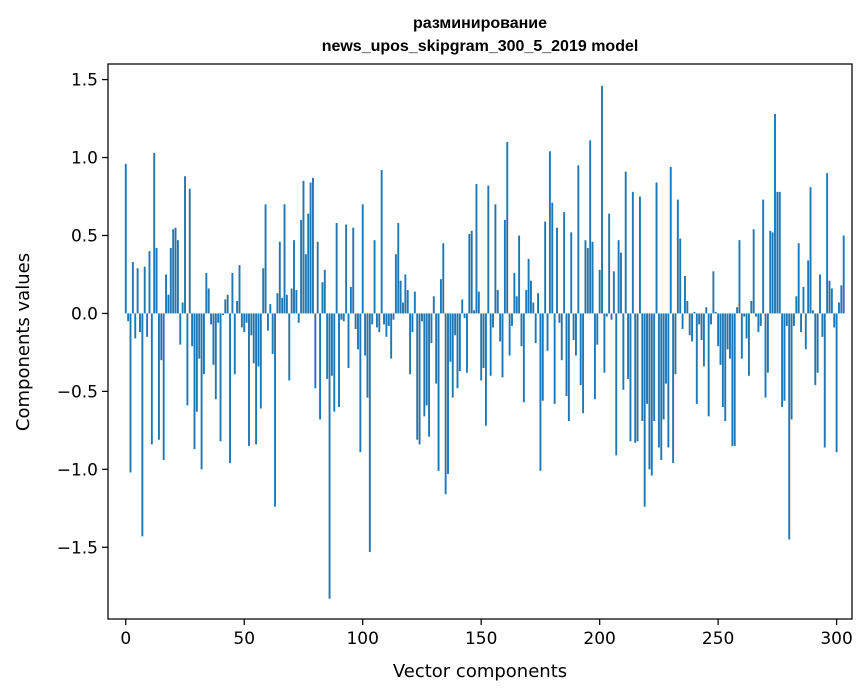  I want to click on y-tick-label-5: 1.0, so click(84, 159).